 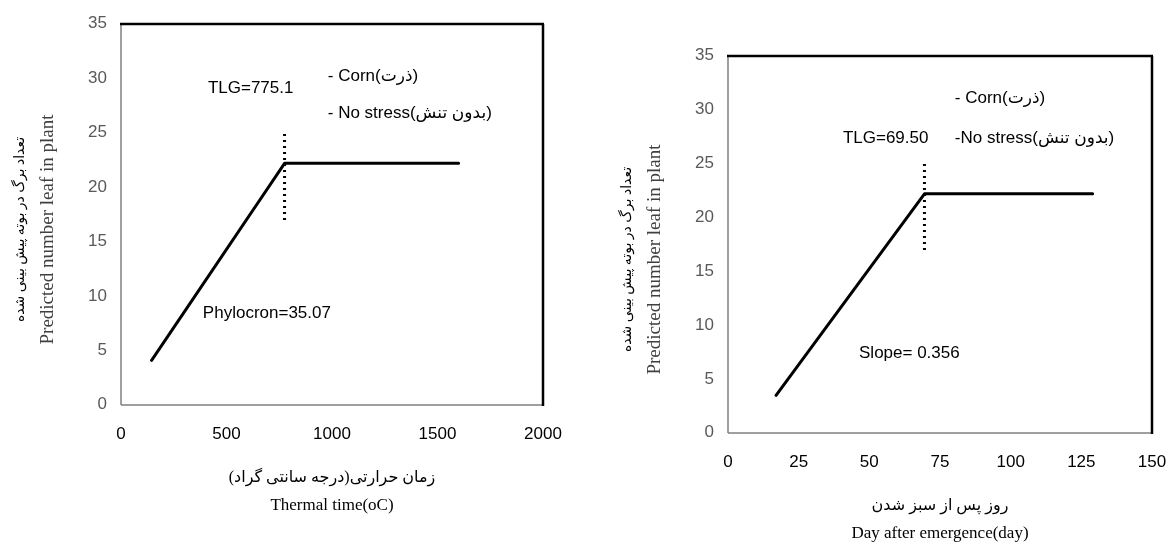 I want to click on x-tick-label: 150, so click(x=1152, y=461).